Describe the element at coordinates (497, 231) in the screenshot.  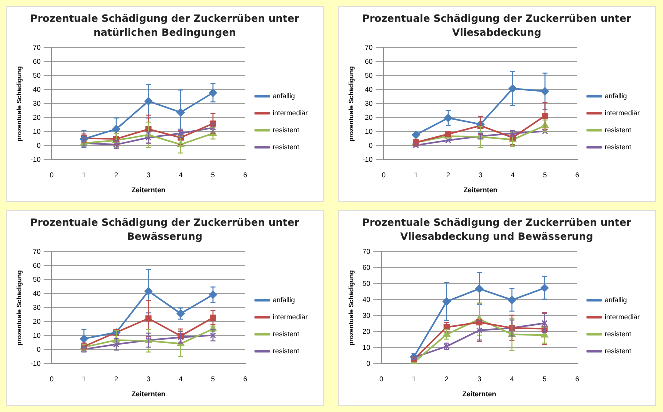
I see `chart-title: Prozentuale Schädigung der Zuckerrüben unter Vliesabdeckung und Bewässerung` at that location.